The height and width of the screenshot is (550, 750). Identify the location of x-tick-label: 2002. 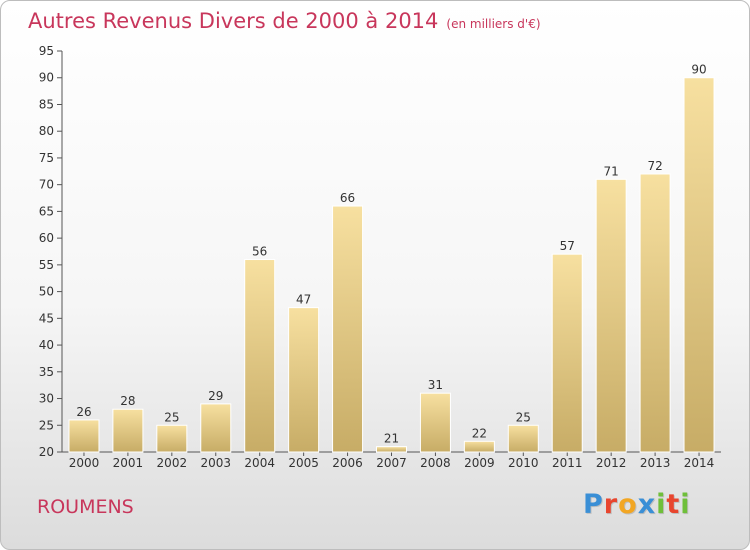
(172, 463).